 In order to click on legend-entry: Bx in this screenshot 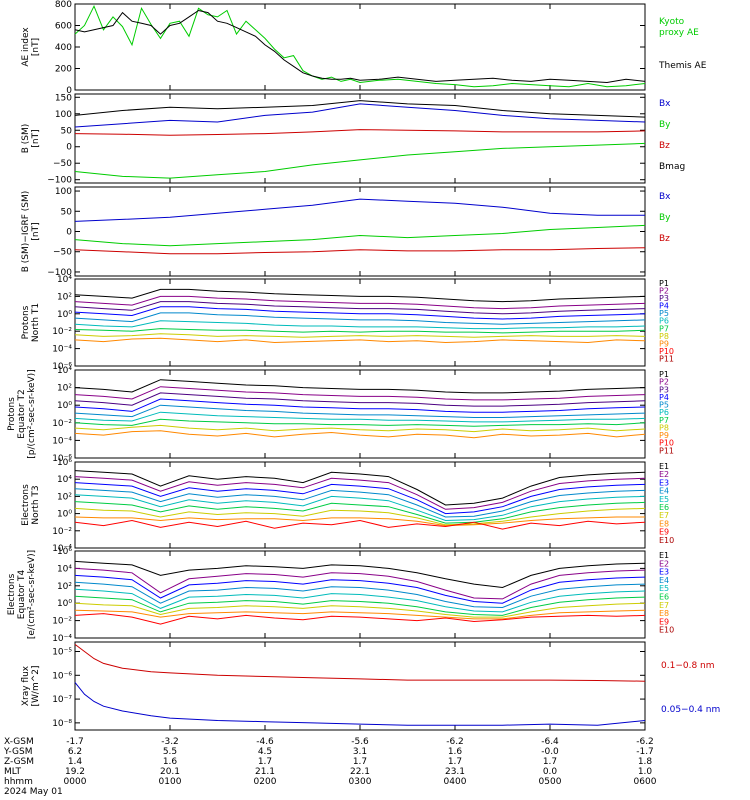, I will do `click(665, 197)`.